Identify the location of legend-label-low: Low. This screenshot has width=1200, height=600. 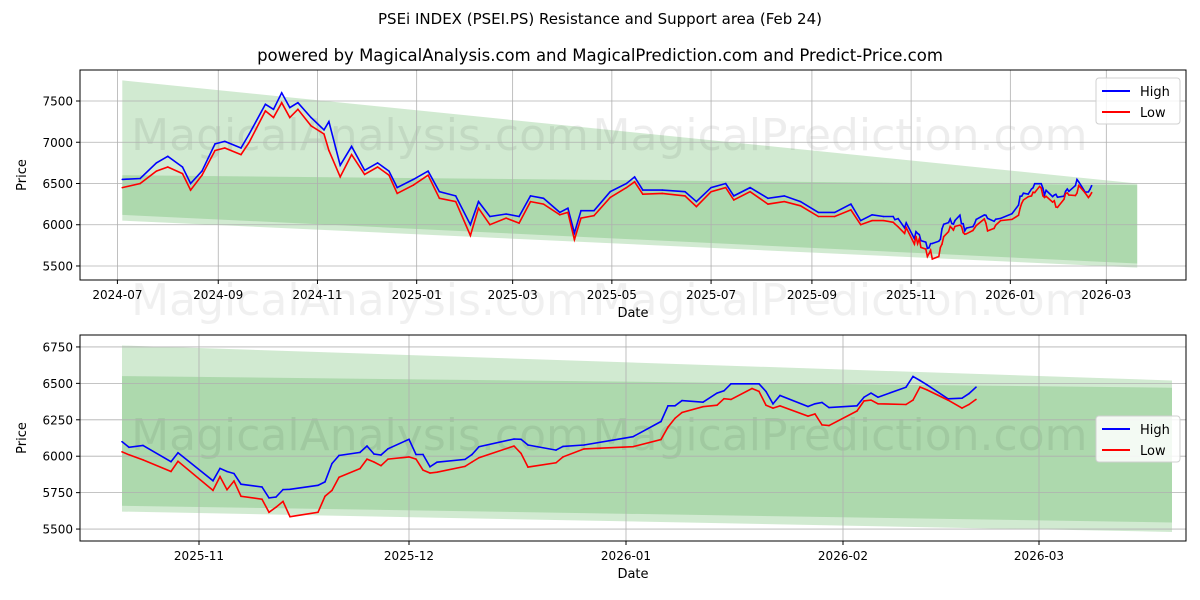
(1153, 451).